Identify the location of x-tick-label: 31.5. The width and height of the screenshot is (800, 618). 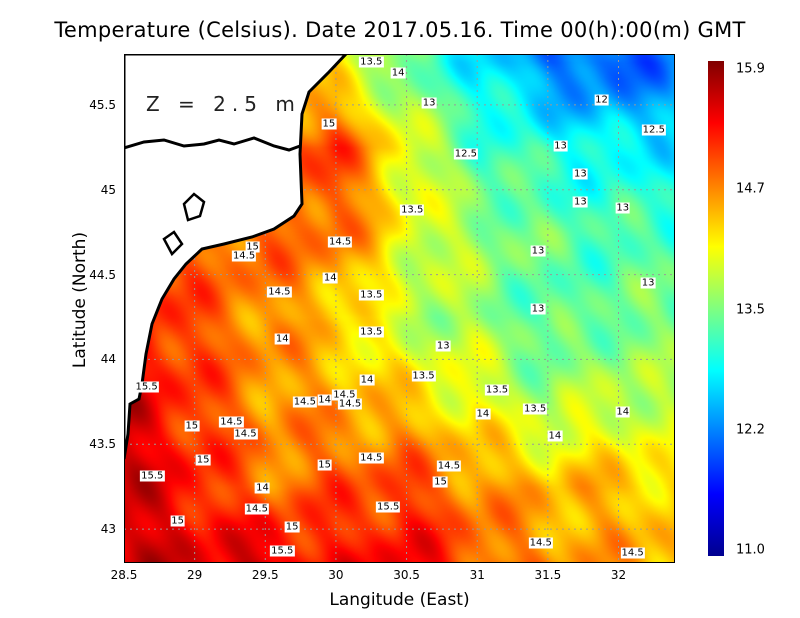
(548, 575).